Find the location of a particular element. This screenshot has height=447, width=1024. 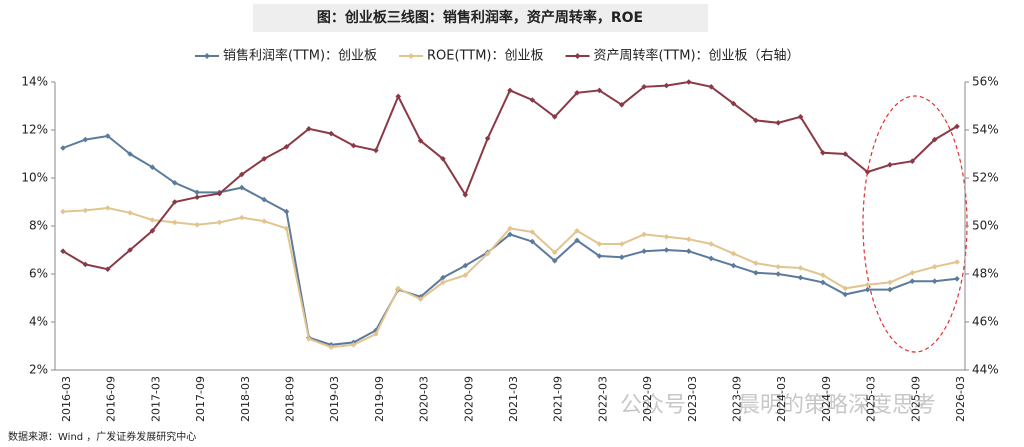

x-tick-label: 2019-03 is located at coordinates (334, 399).